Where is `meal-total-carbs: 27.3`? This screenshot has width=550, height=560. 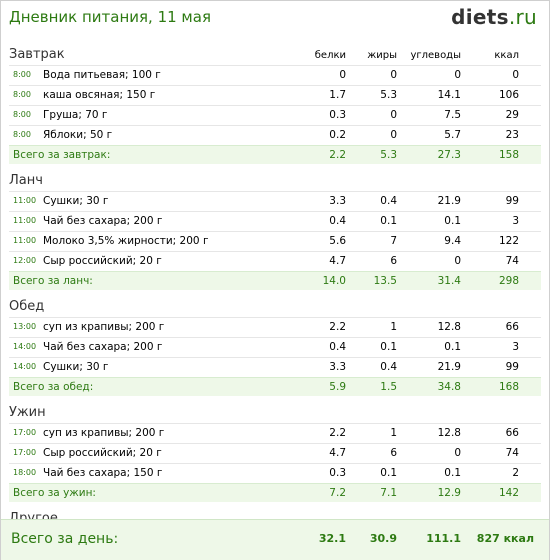 meal-total-carbs: 27.3 is located at coordinates (449, 155).